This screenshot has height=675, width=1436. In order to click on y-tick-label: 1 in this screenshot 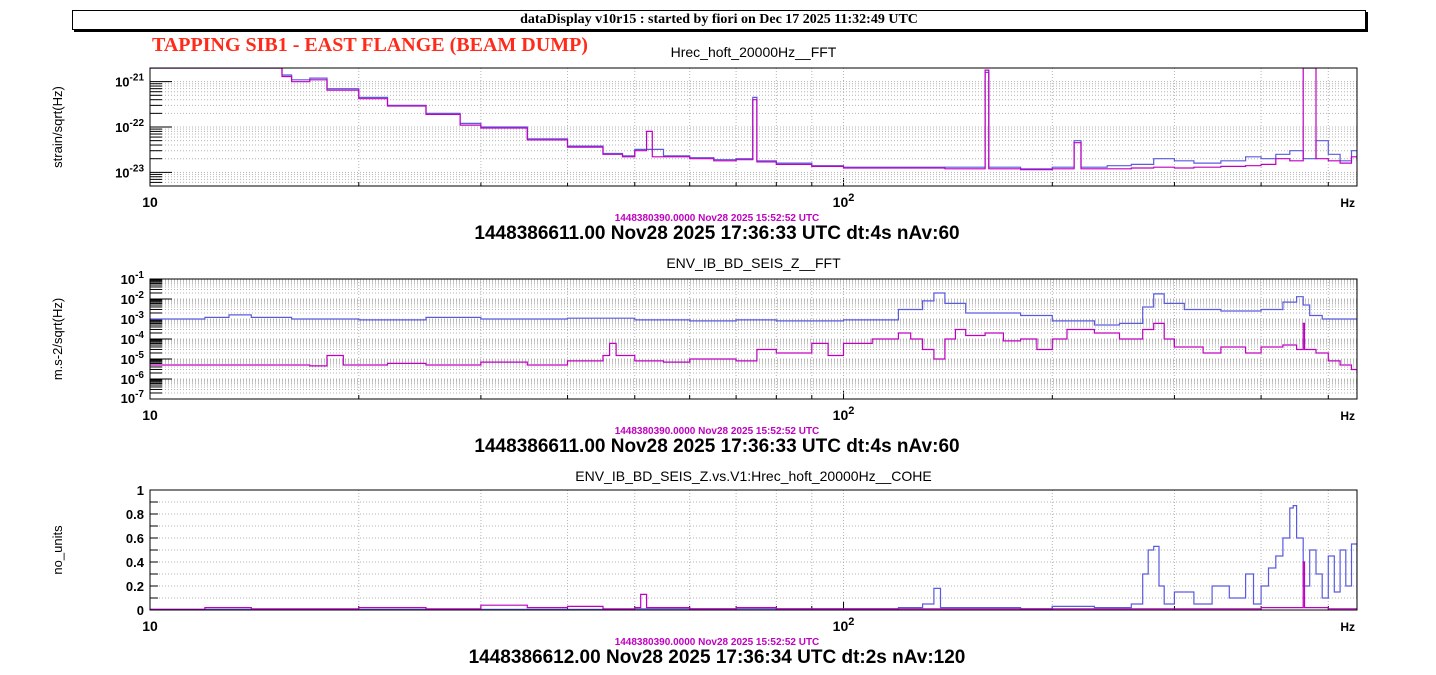, I will do `click(140, 490)`.